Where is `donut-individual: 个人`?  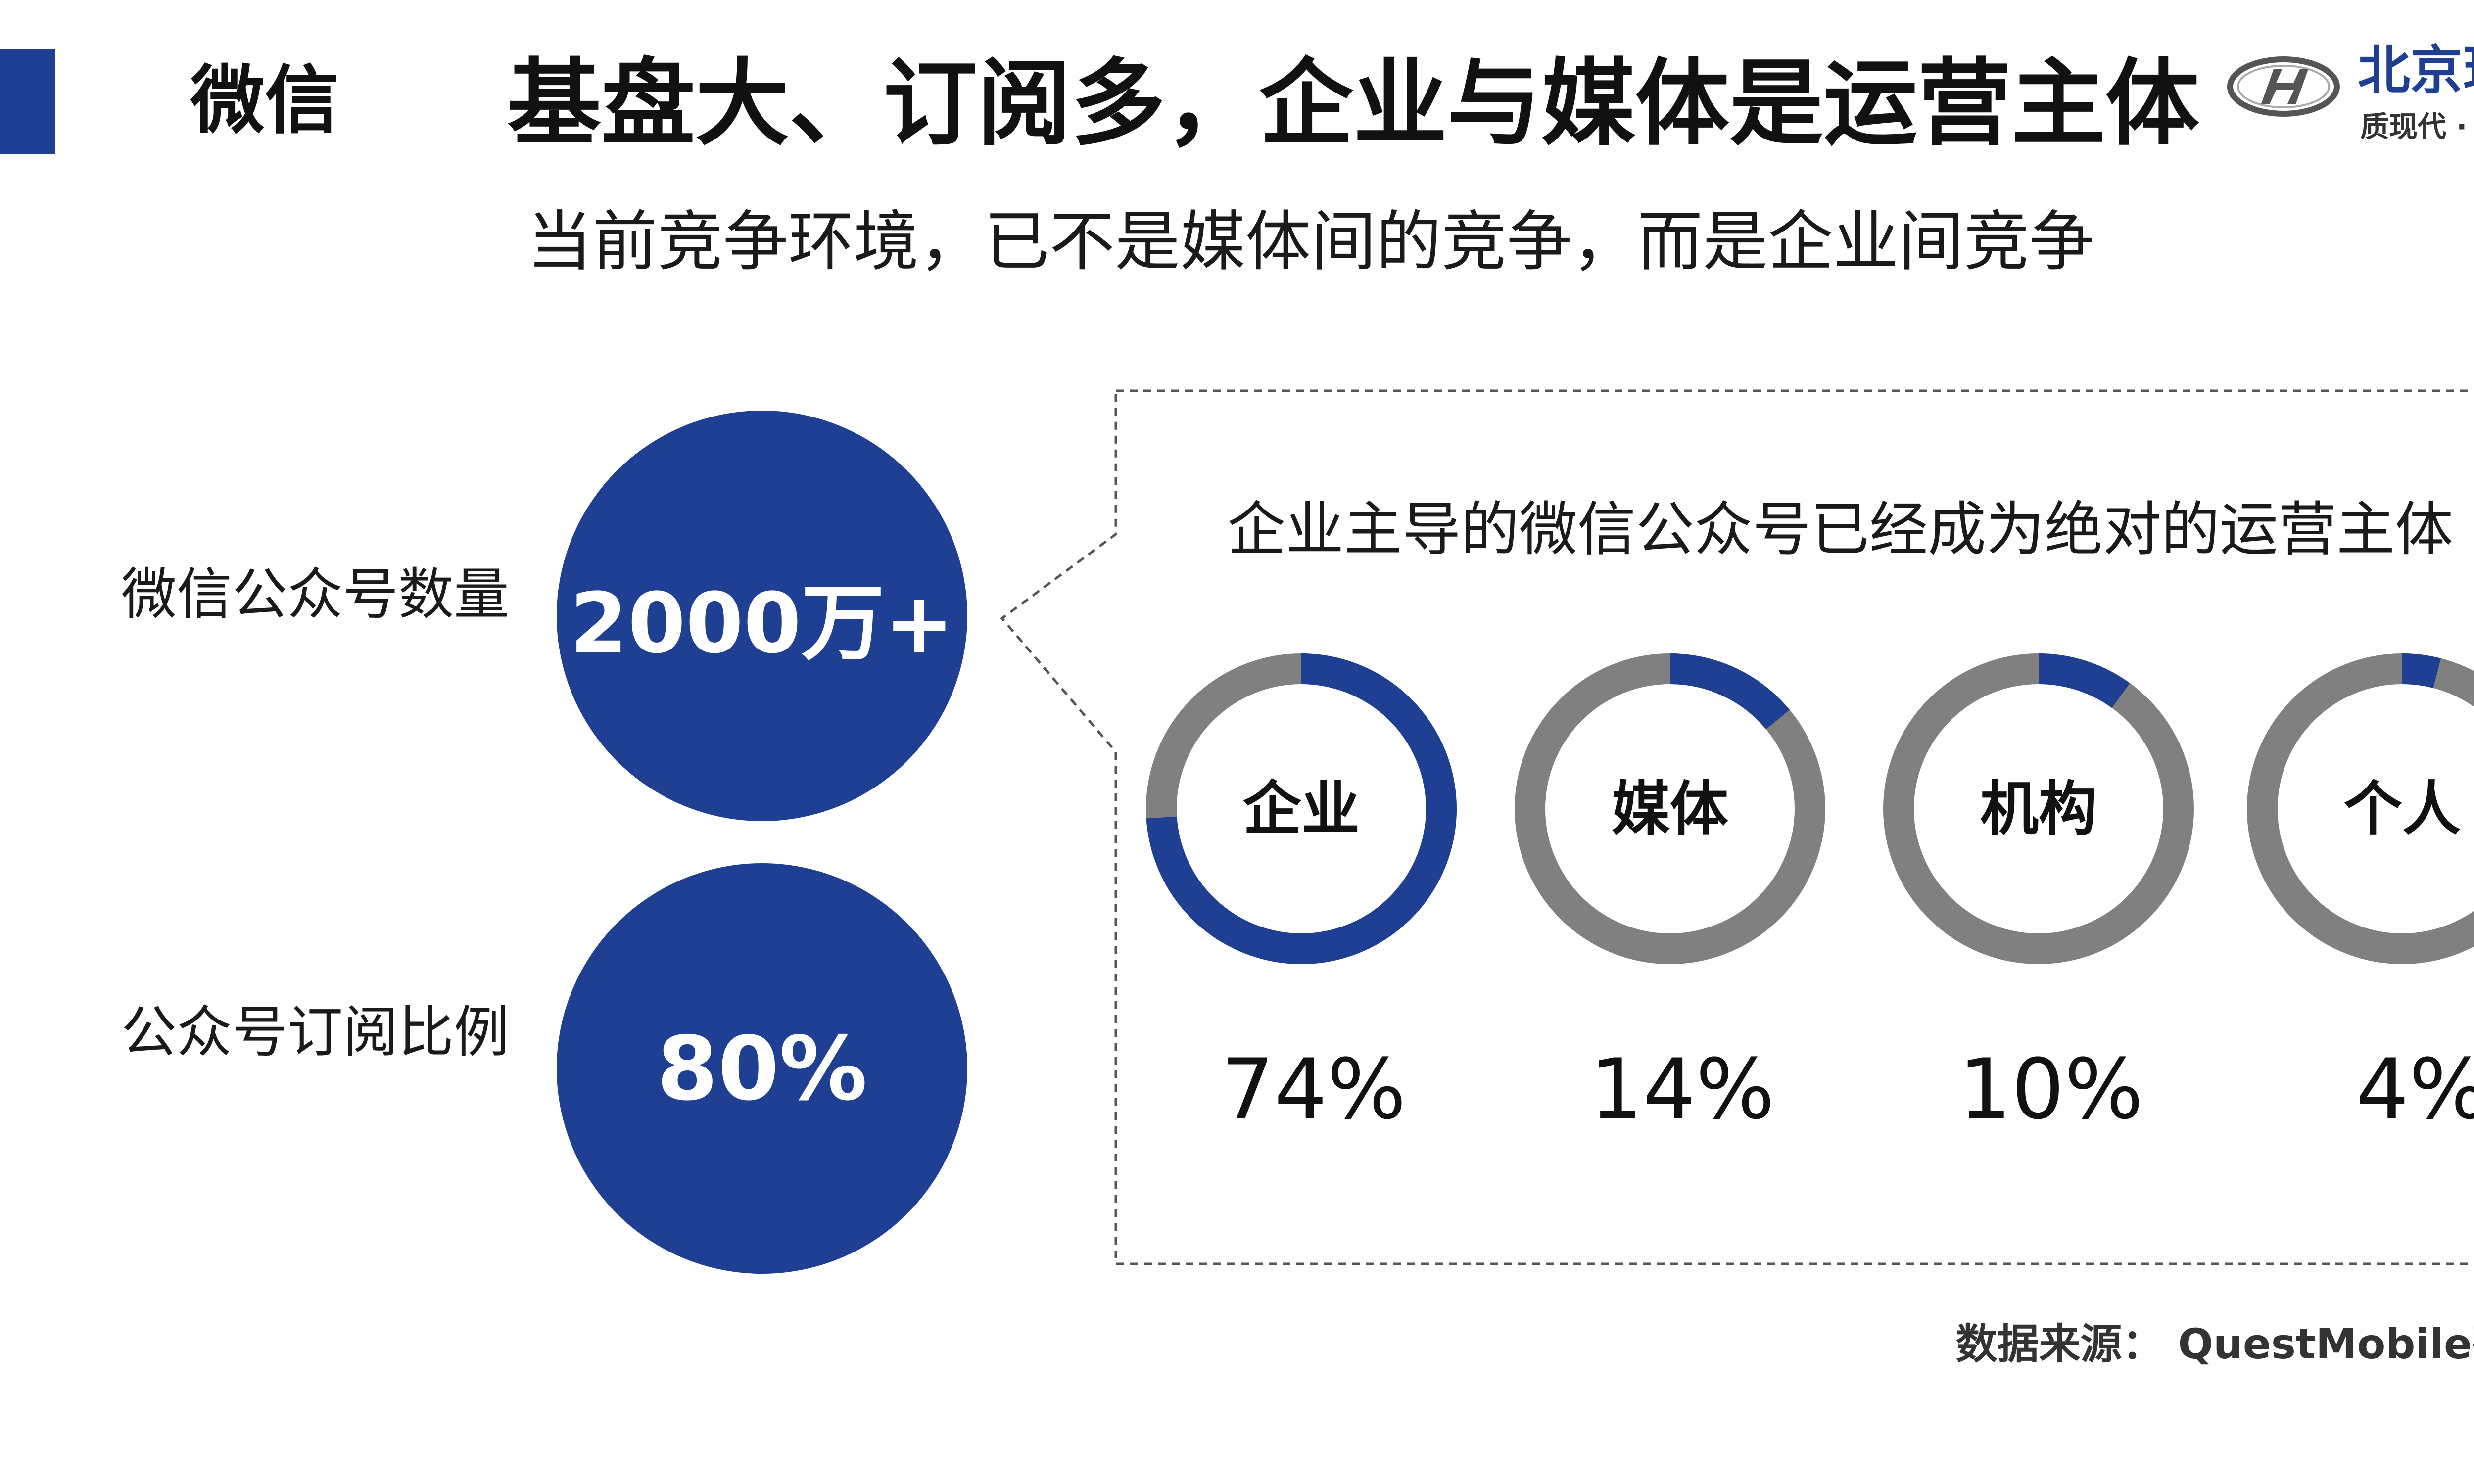 donut-individual: 个人 is located at coordinates (2358, 809).